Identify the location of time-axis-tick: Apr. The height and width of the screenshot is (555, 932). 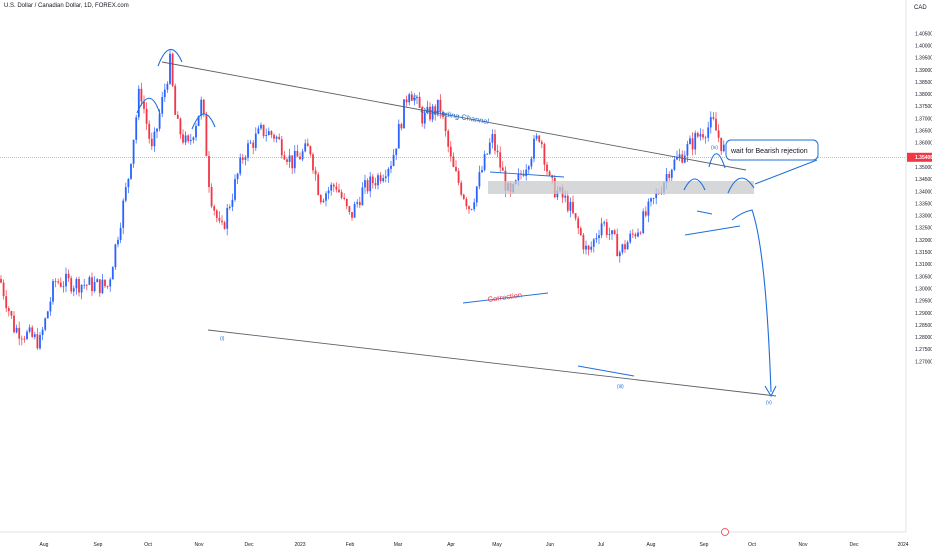
(451, 545).